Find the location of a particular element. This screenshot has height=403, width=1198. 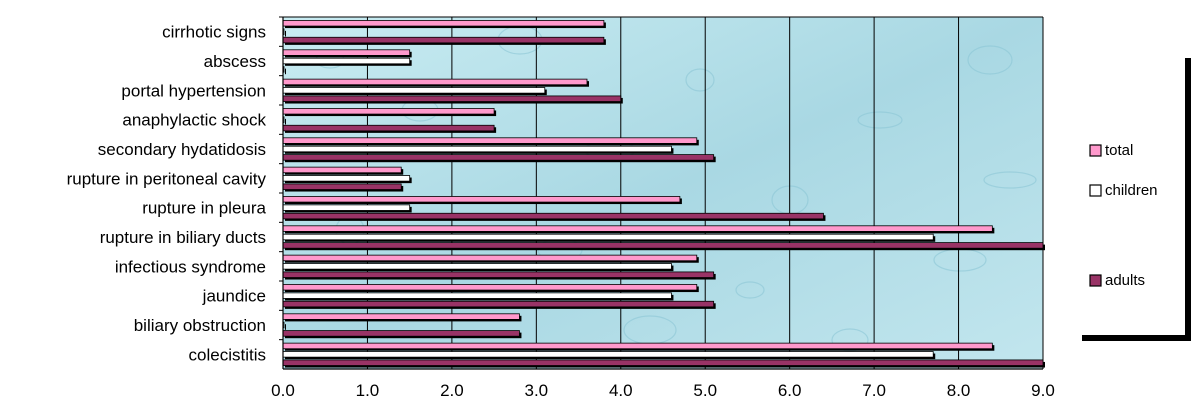

legend-swatch-total is located at coordinates (1095, 150).